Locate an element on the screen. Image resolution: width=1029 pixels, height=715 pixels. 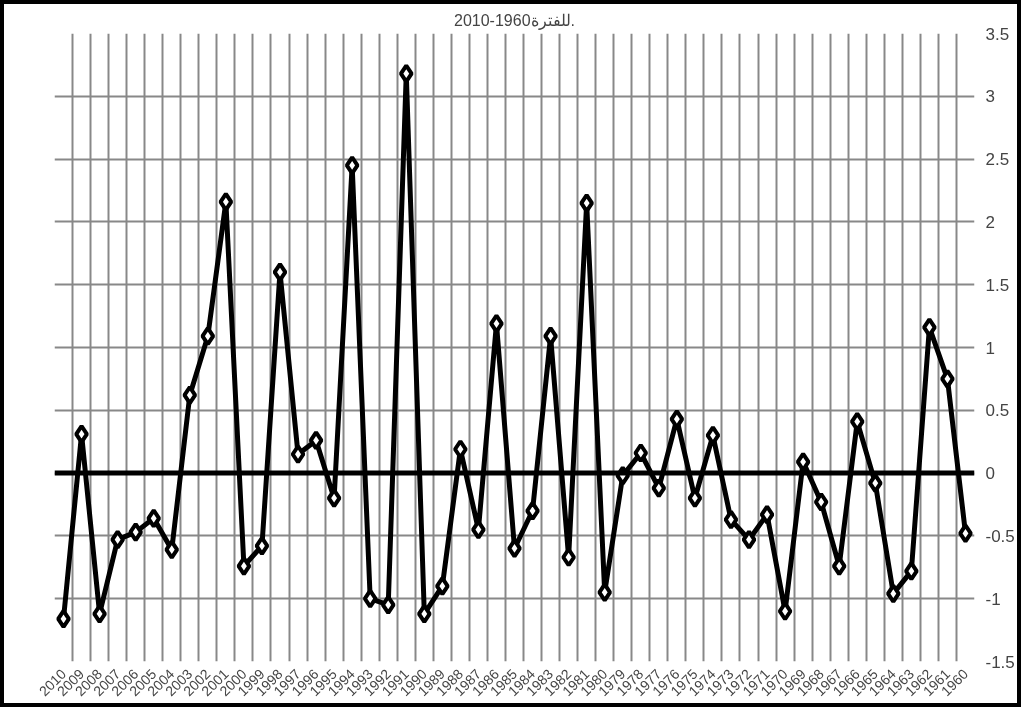
y-tick-label: 1.5 is located at coordinates (997, 285).